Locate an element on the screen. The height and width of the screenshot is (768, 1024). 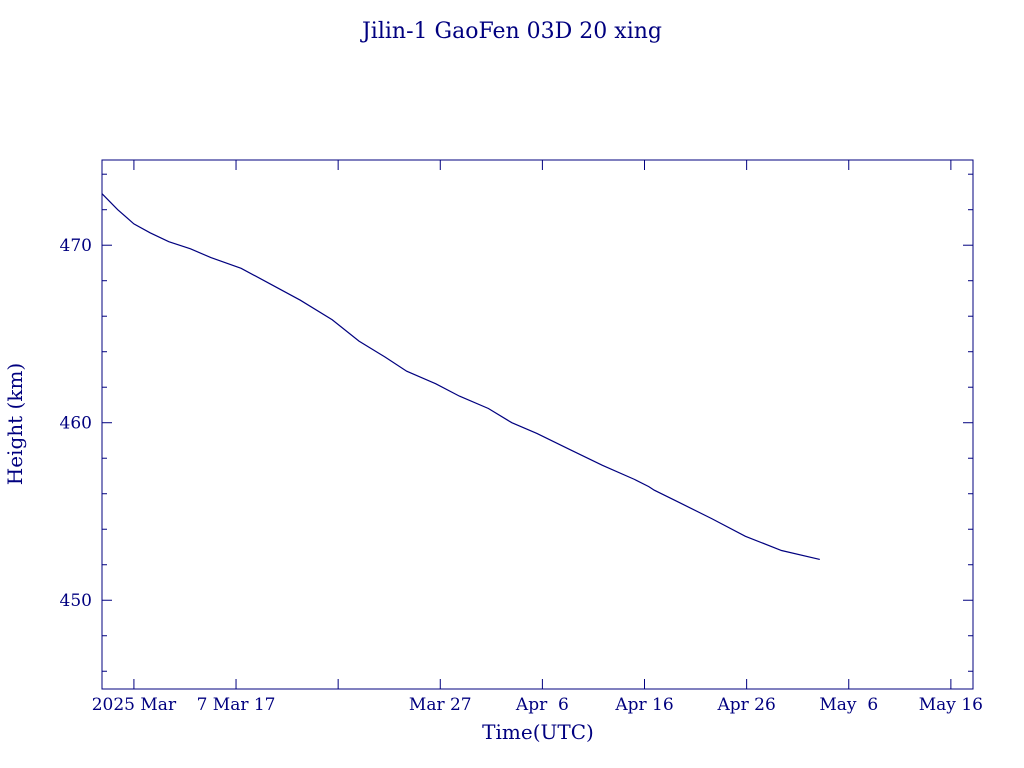
chart-title: Jilin-1 GaoFen 03D 20 xing is located at coordinates (511, 31).